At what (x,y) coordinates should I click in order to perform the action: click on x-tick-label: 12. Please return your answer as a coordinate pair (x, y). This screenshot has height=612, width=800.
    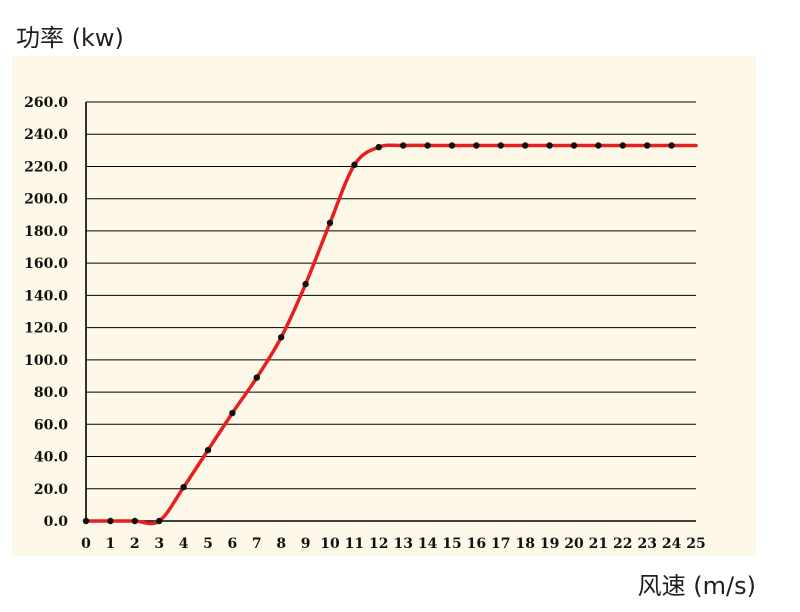
    Looking at the image, I should click on (378, 544).